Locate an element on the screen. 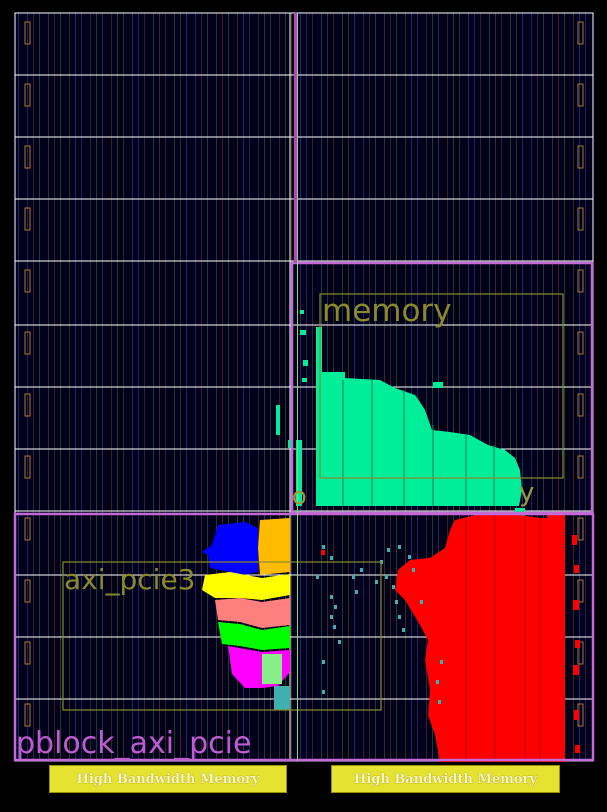 This screenshot has height=812, width=607. label-fragment-left: o is located at coordinates (299, 496).